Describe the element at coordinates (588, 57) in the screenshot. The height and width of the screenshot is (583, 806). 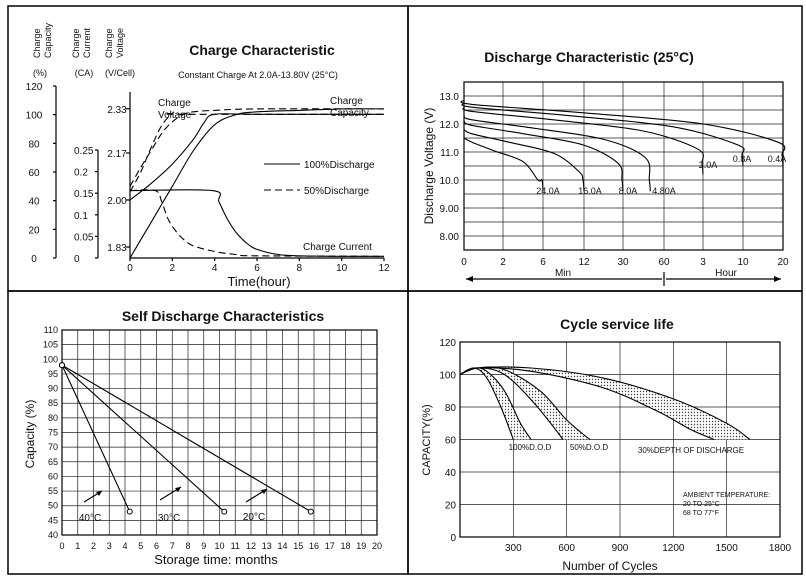
I see `chart-title: Discharge Characteristic (25°C)` at that location.